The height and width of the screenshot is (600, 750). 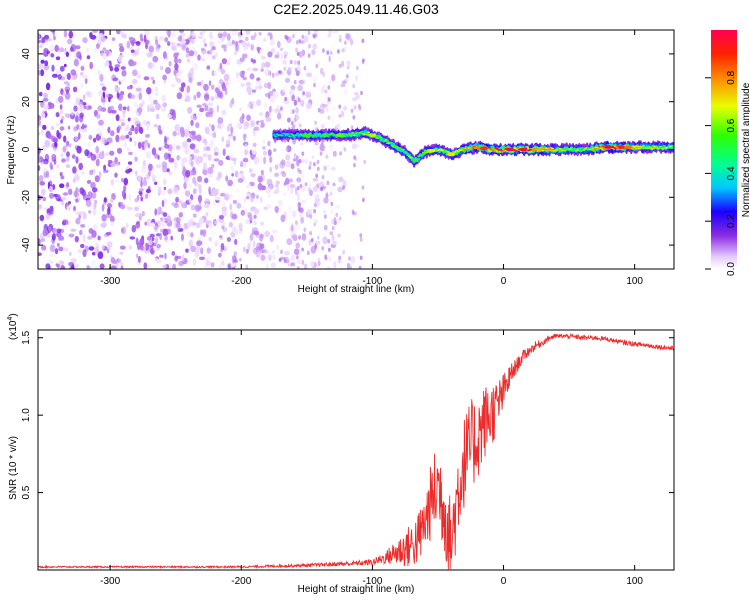 What do you see at coordinates (241, 581) in the screenshot?
I see `x-tick-label: -200` at bounding box center [241, 581].